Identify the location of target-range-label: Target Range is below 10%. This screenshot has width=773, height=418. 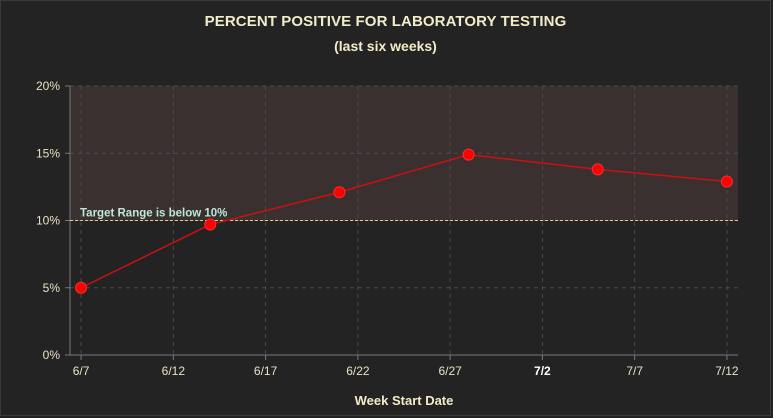
(153, 214).